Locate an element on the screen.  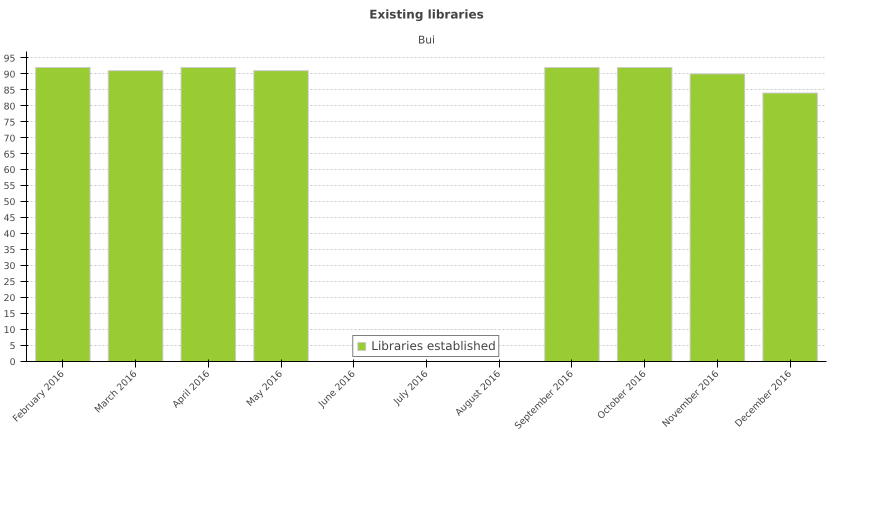
y-tick-label: 15 is located at coordinates (10, 314).